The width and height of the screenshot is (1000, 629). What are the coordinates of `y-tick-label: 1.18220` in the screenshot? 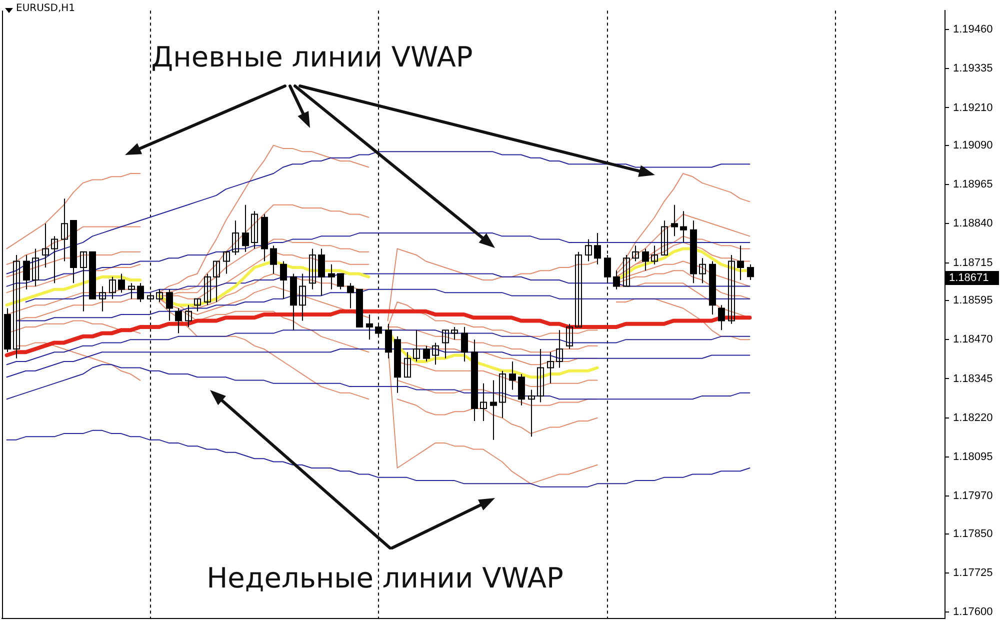 It's located at (973, 418).